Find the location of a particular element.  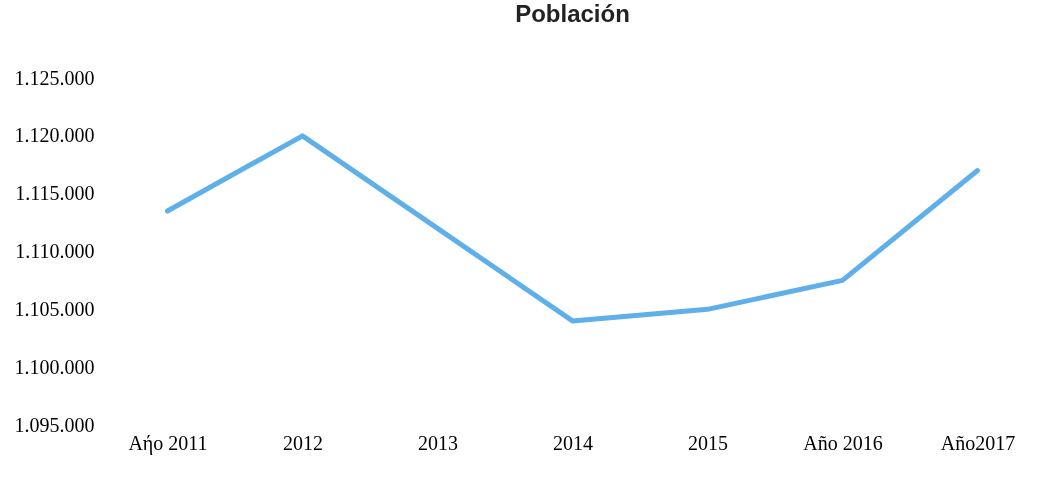

y-tick-label: 1.125.000 is located at coordinates (54, 77).